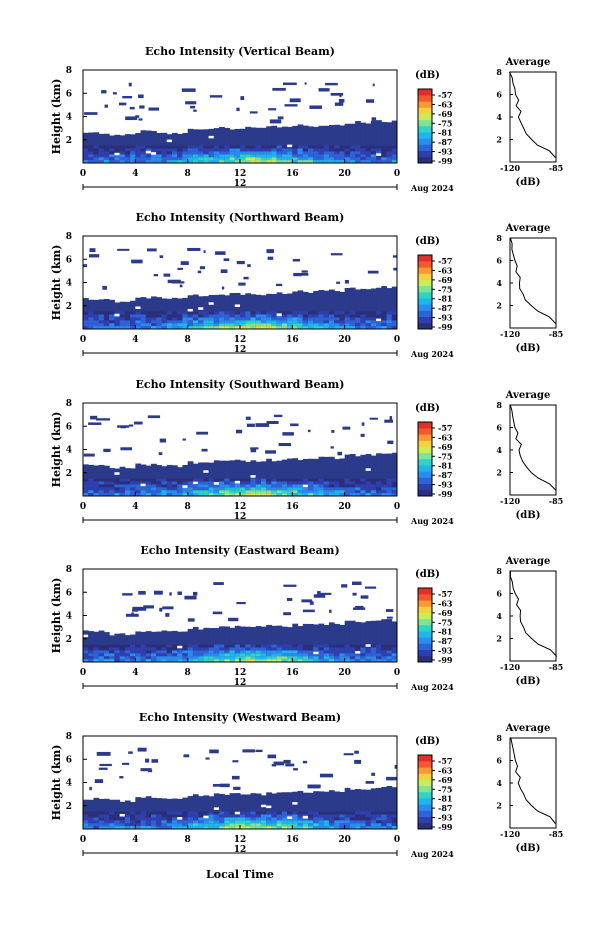 The image size is (615, 929). What do you see at coordinates (445, 327) in the screenshot?
I see `colorbar-tick-label: -99` at bounding box center [445, 327].